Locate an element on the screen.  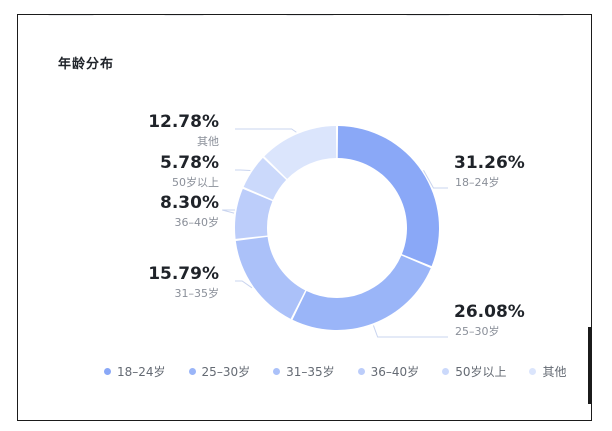
legend-item: 36–40岁 is located at coordinates (388, 371).